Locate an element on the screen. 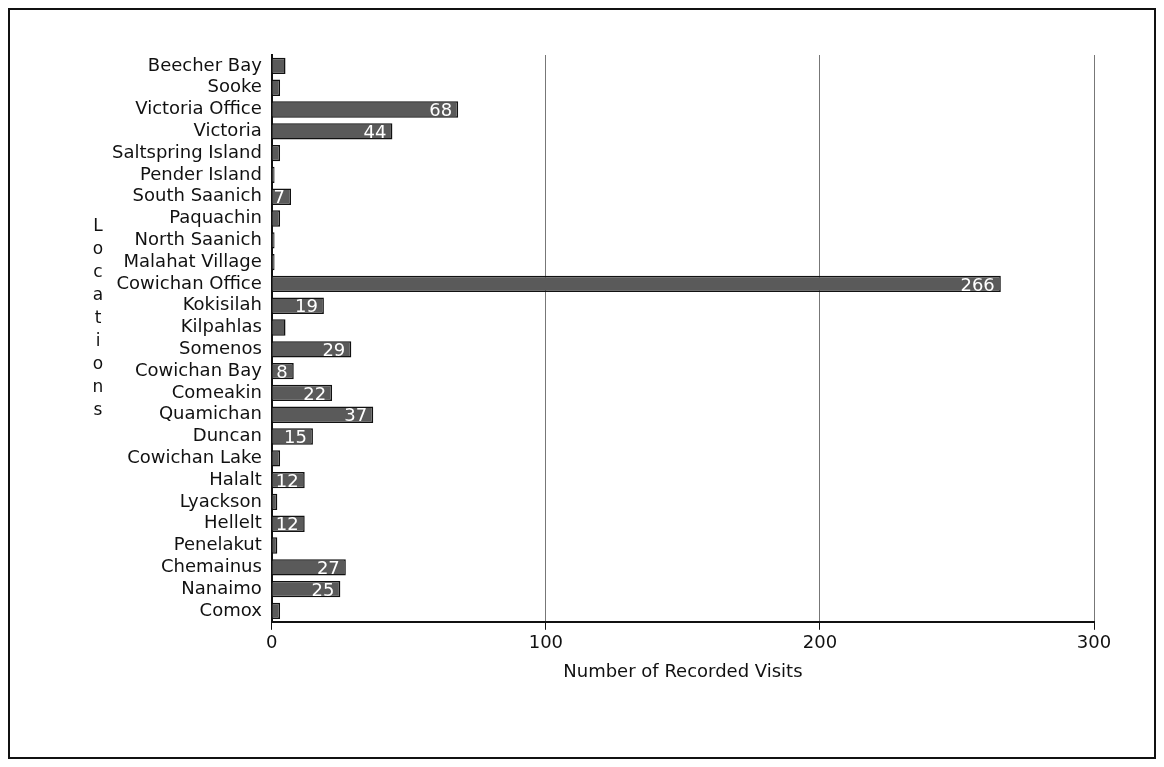 The height and width of the screenshot is (767, 1164). y-tick-label: Pender Island is located at coordinates (200, 173).